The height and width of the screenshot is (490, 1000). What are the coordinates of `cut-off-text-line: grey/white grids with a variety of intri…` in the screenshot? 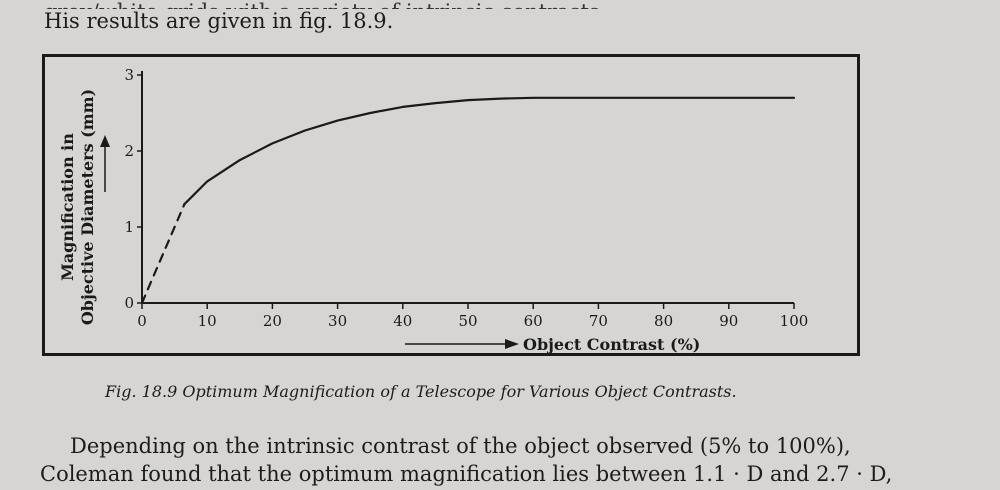 It's located at (494, 4).